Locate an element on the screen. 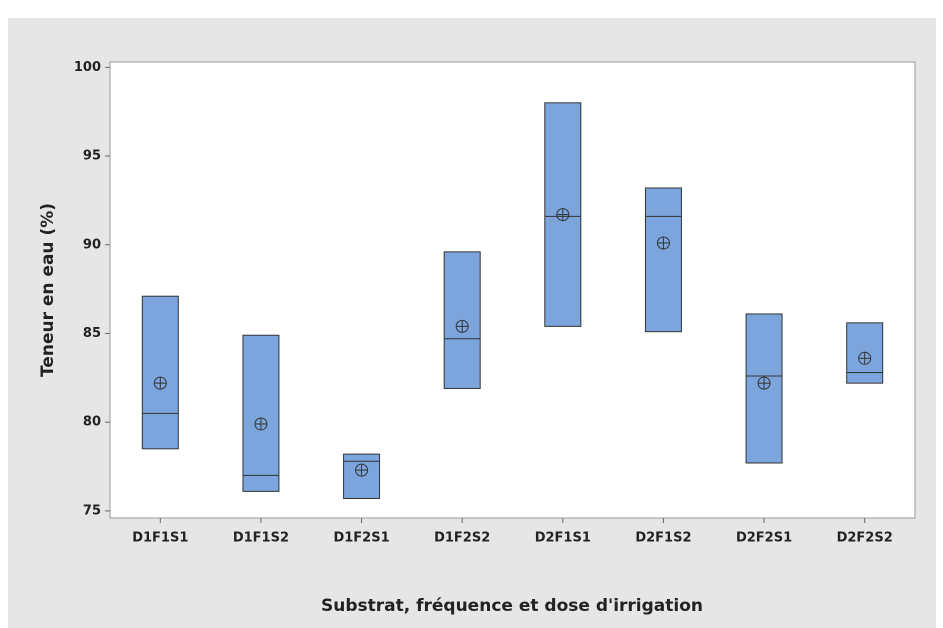  x-tick-label: D1F2S2 is located at coordinates (462, 538).